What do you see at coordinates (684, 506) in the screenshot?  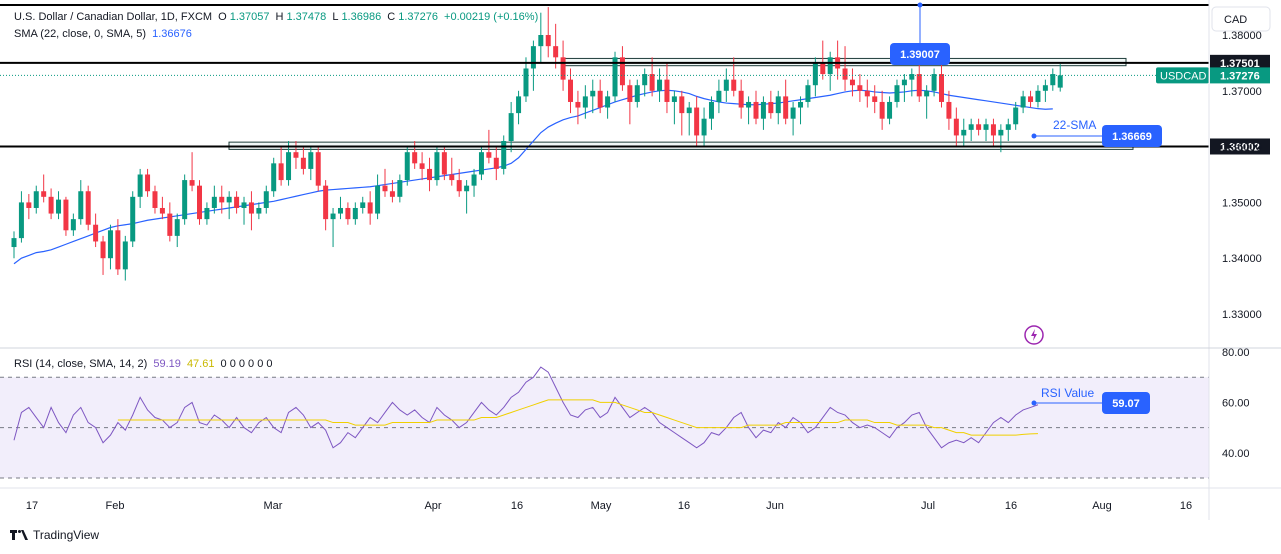 I see `time-axis-label: 16` at bounding box center [684, 506].